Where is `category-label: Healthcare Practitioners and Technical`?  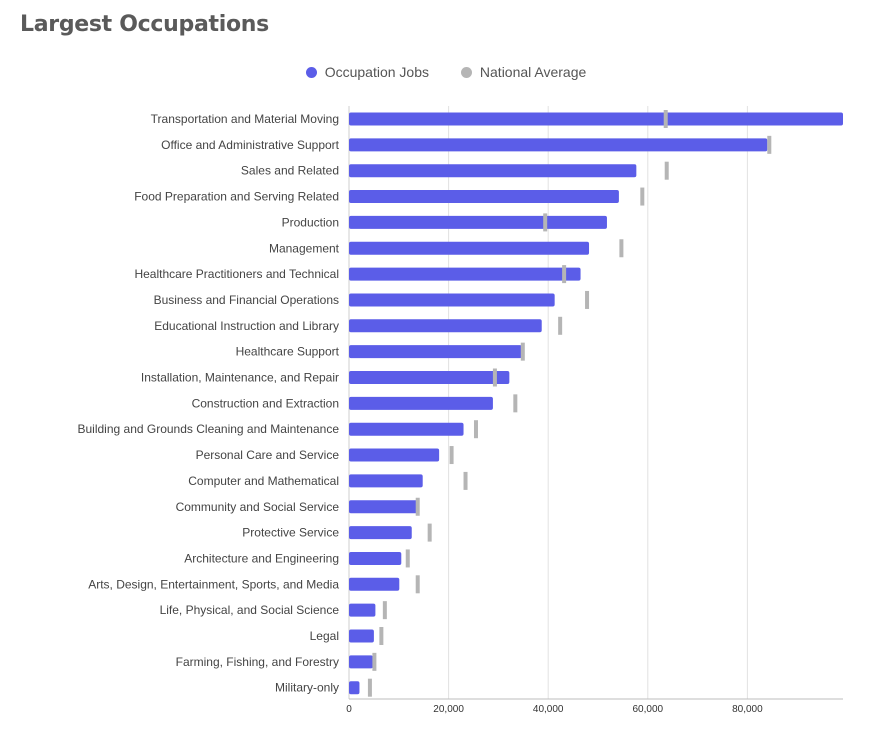 category-label: Healthcare Practitioners and Technical is located at coordinates (236, 274).